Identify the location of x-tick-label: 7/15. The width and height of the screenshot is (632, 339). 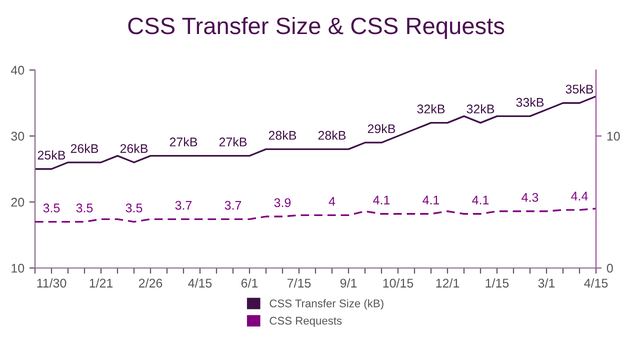
(299, 283).